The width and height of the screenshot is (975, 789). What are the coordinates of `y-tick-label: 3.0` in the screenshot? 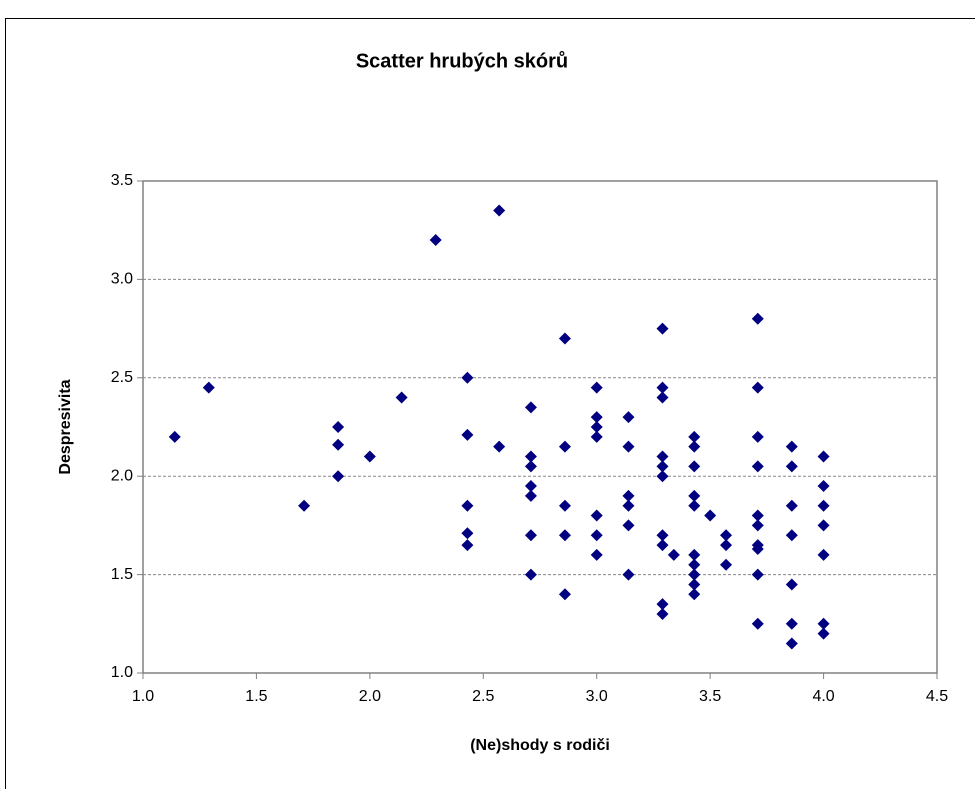 It's located at (122, 279).